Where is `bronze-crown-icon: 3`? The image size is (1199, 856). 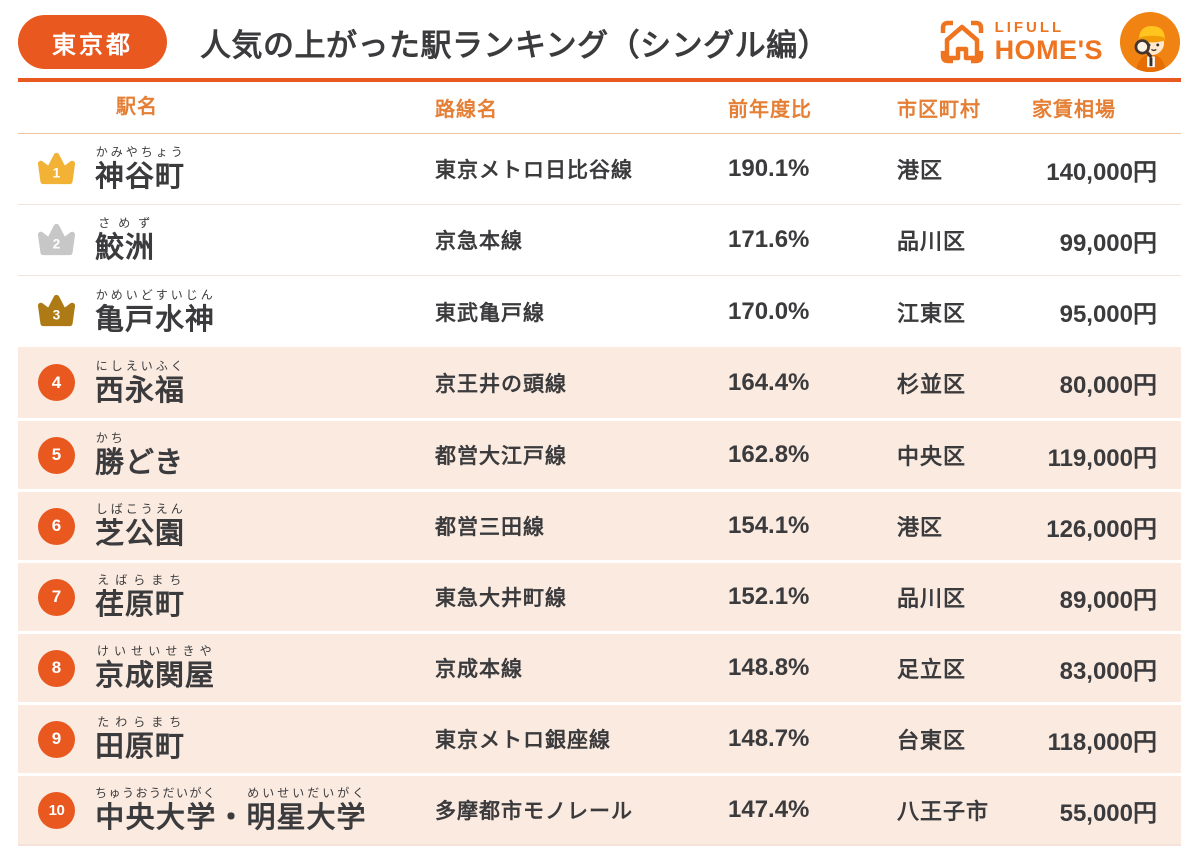
bronze-crown-icon: 3 is located at coordinates (56, 310).